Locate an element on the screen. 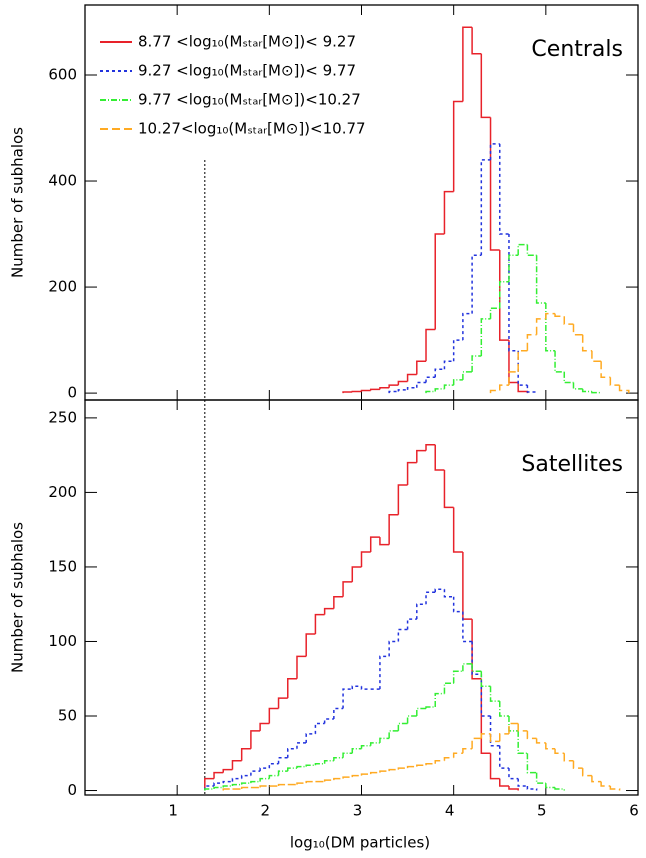 The image size is (646, 858). legend-label: 9.77 <log₁₀(Mₛₜₐᵣ[M⊙])<10.27 is located at coordinates (249, 100).